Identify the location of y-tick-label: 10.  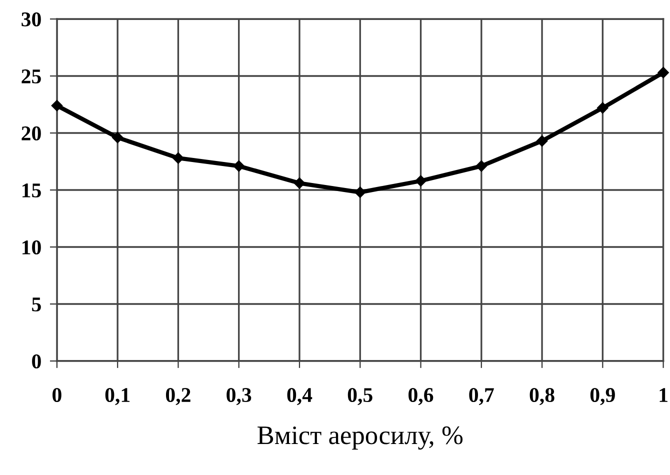
(31, 247).